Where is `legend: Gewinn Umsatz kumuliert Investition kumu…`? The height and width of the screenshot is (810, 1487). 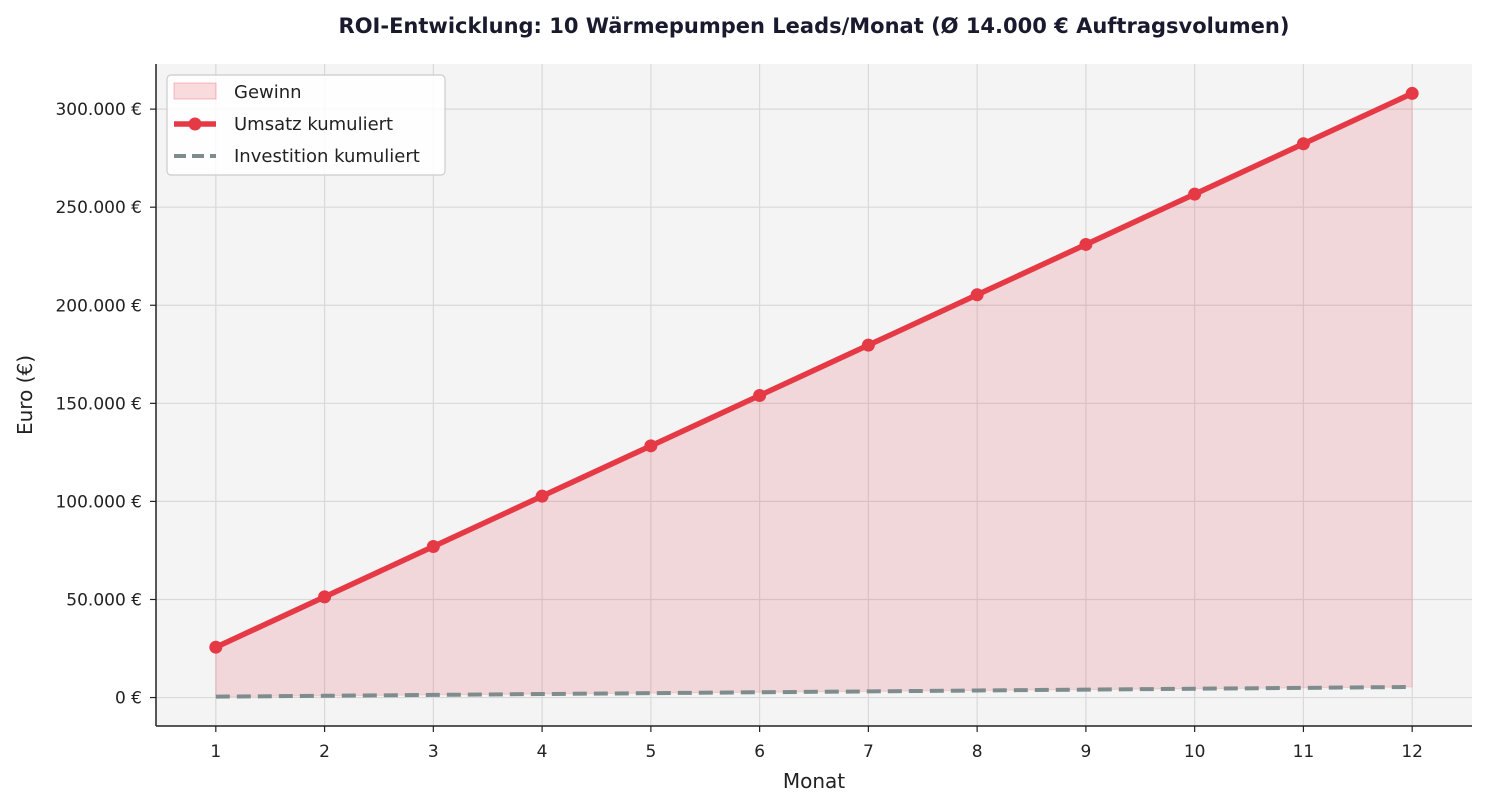 legend: Gewinn Umsatz kumuliert Investition kumu… is located at coordinates (306, 125).